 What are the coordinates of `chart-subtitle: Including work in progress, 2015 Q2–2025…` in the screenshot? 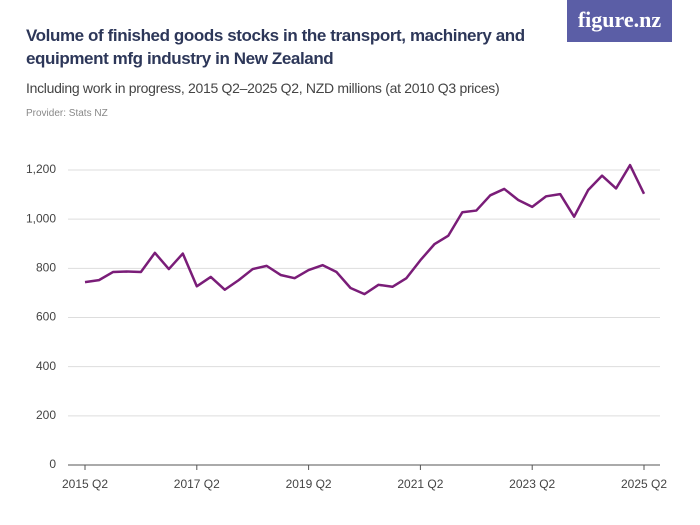 It's located at (263, 88).